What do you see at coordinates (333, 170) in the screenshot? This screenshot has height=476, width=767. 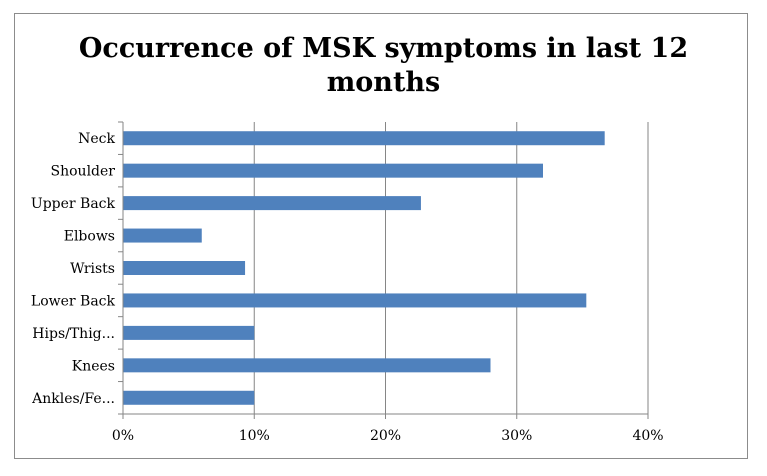 I see `bar-shoulder` at bounding box center [333, 170].